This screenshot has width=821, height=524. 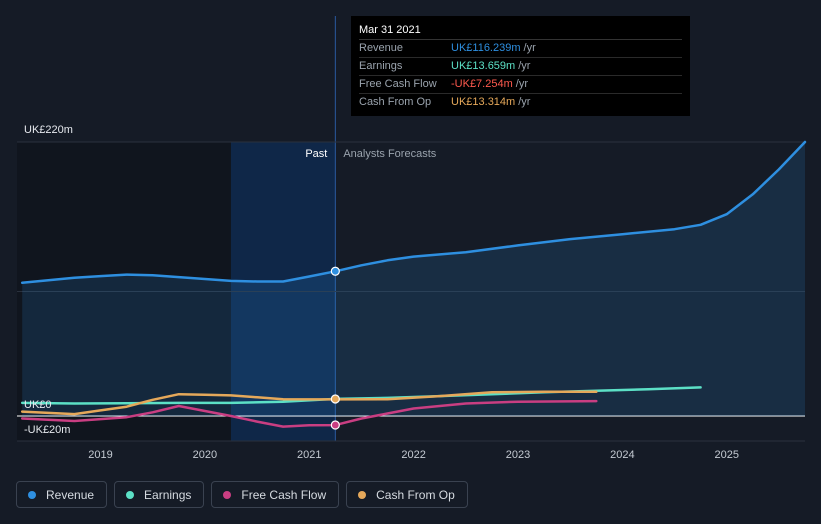 I want to click on legend-item-revenue: Revenue, so click(x=62, y=494).